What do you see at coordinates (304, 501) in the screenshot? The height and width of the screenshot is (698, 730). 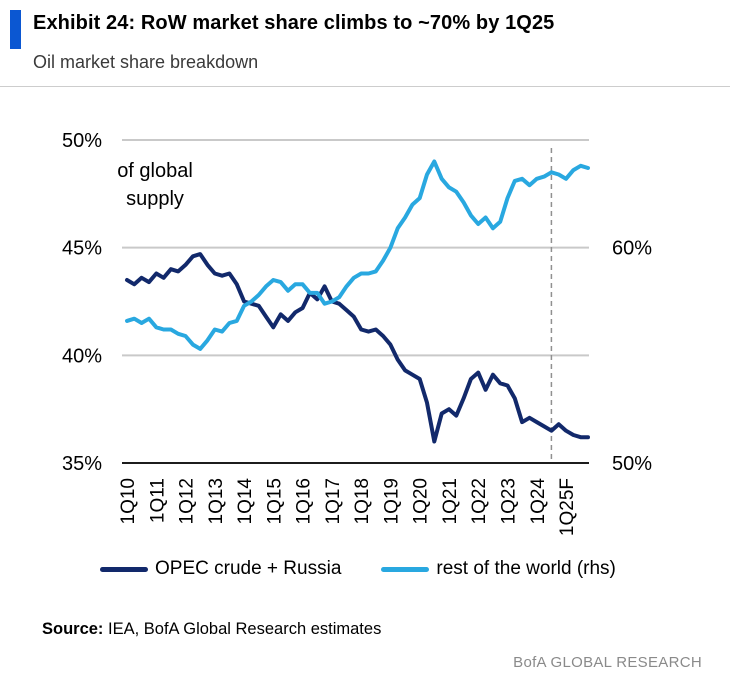 I see `x-axis-tick-label: 1Q16` at bounding box center [304, 501].